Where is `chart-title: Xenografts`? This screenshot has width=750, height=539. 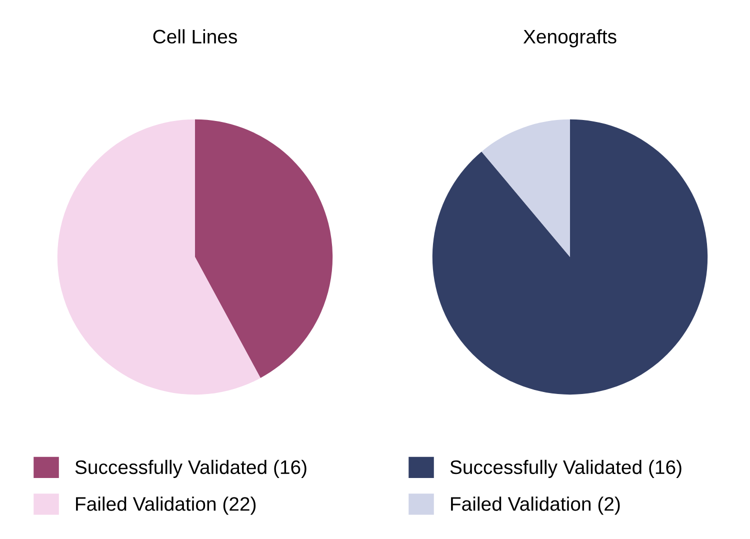
chart-title: Xenografts is located at coordinates (569, 38).